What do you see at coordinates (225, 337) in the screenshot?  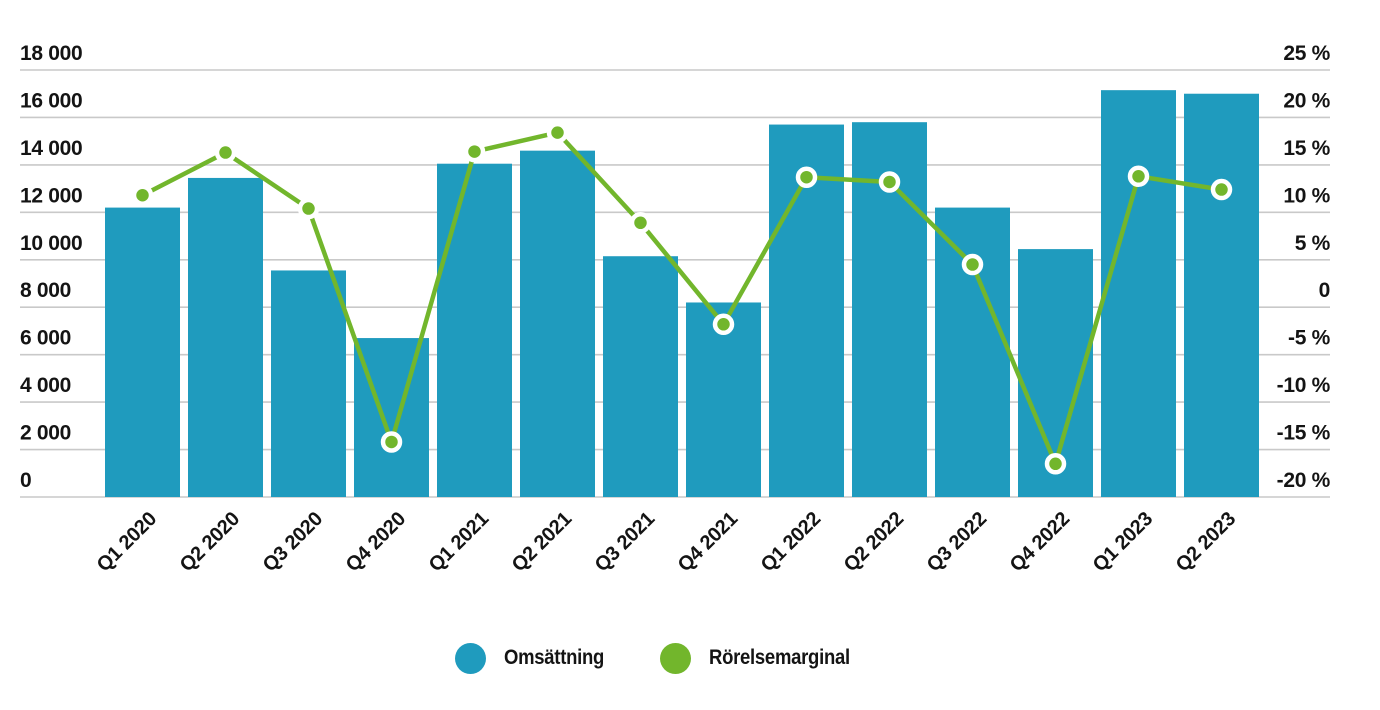 I see `bar-q2-2020` at bounding box center [225, 337].